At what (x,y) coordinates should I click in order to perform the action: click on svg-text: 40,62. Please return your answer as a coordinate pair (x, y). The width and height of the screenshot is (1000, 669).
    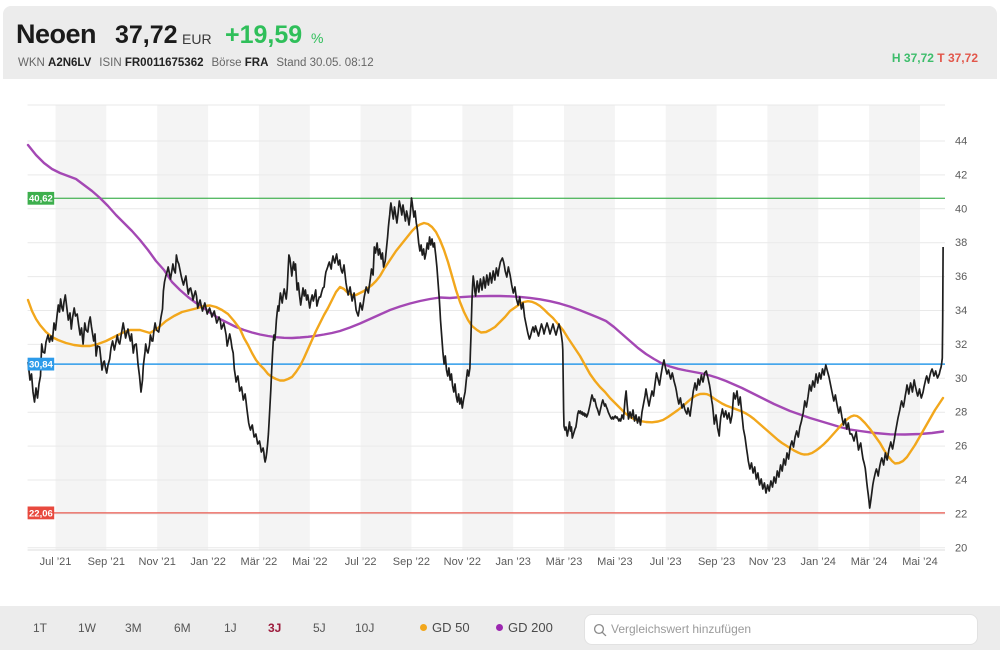
    Looking at the image, I should click on (41, 199).